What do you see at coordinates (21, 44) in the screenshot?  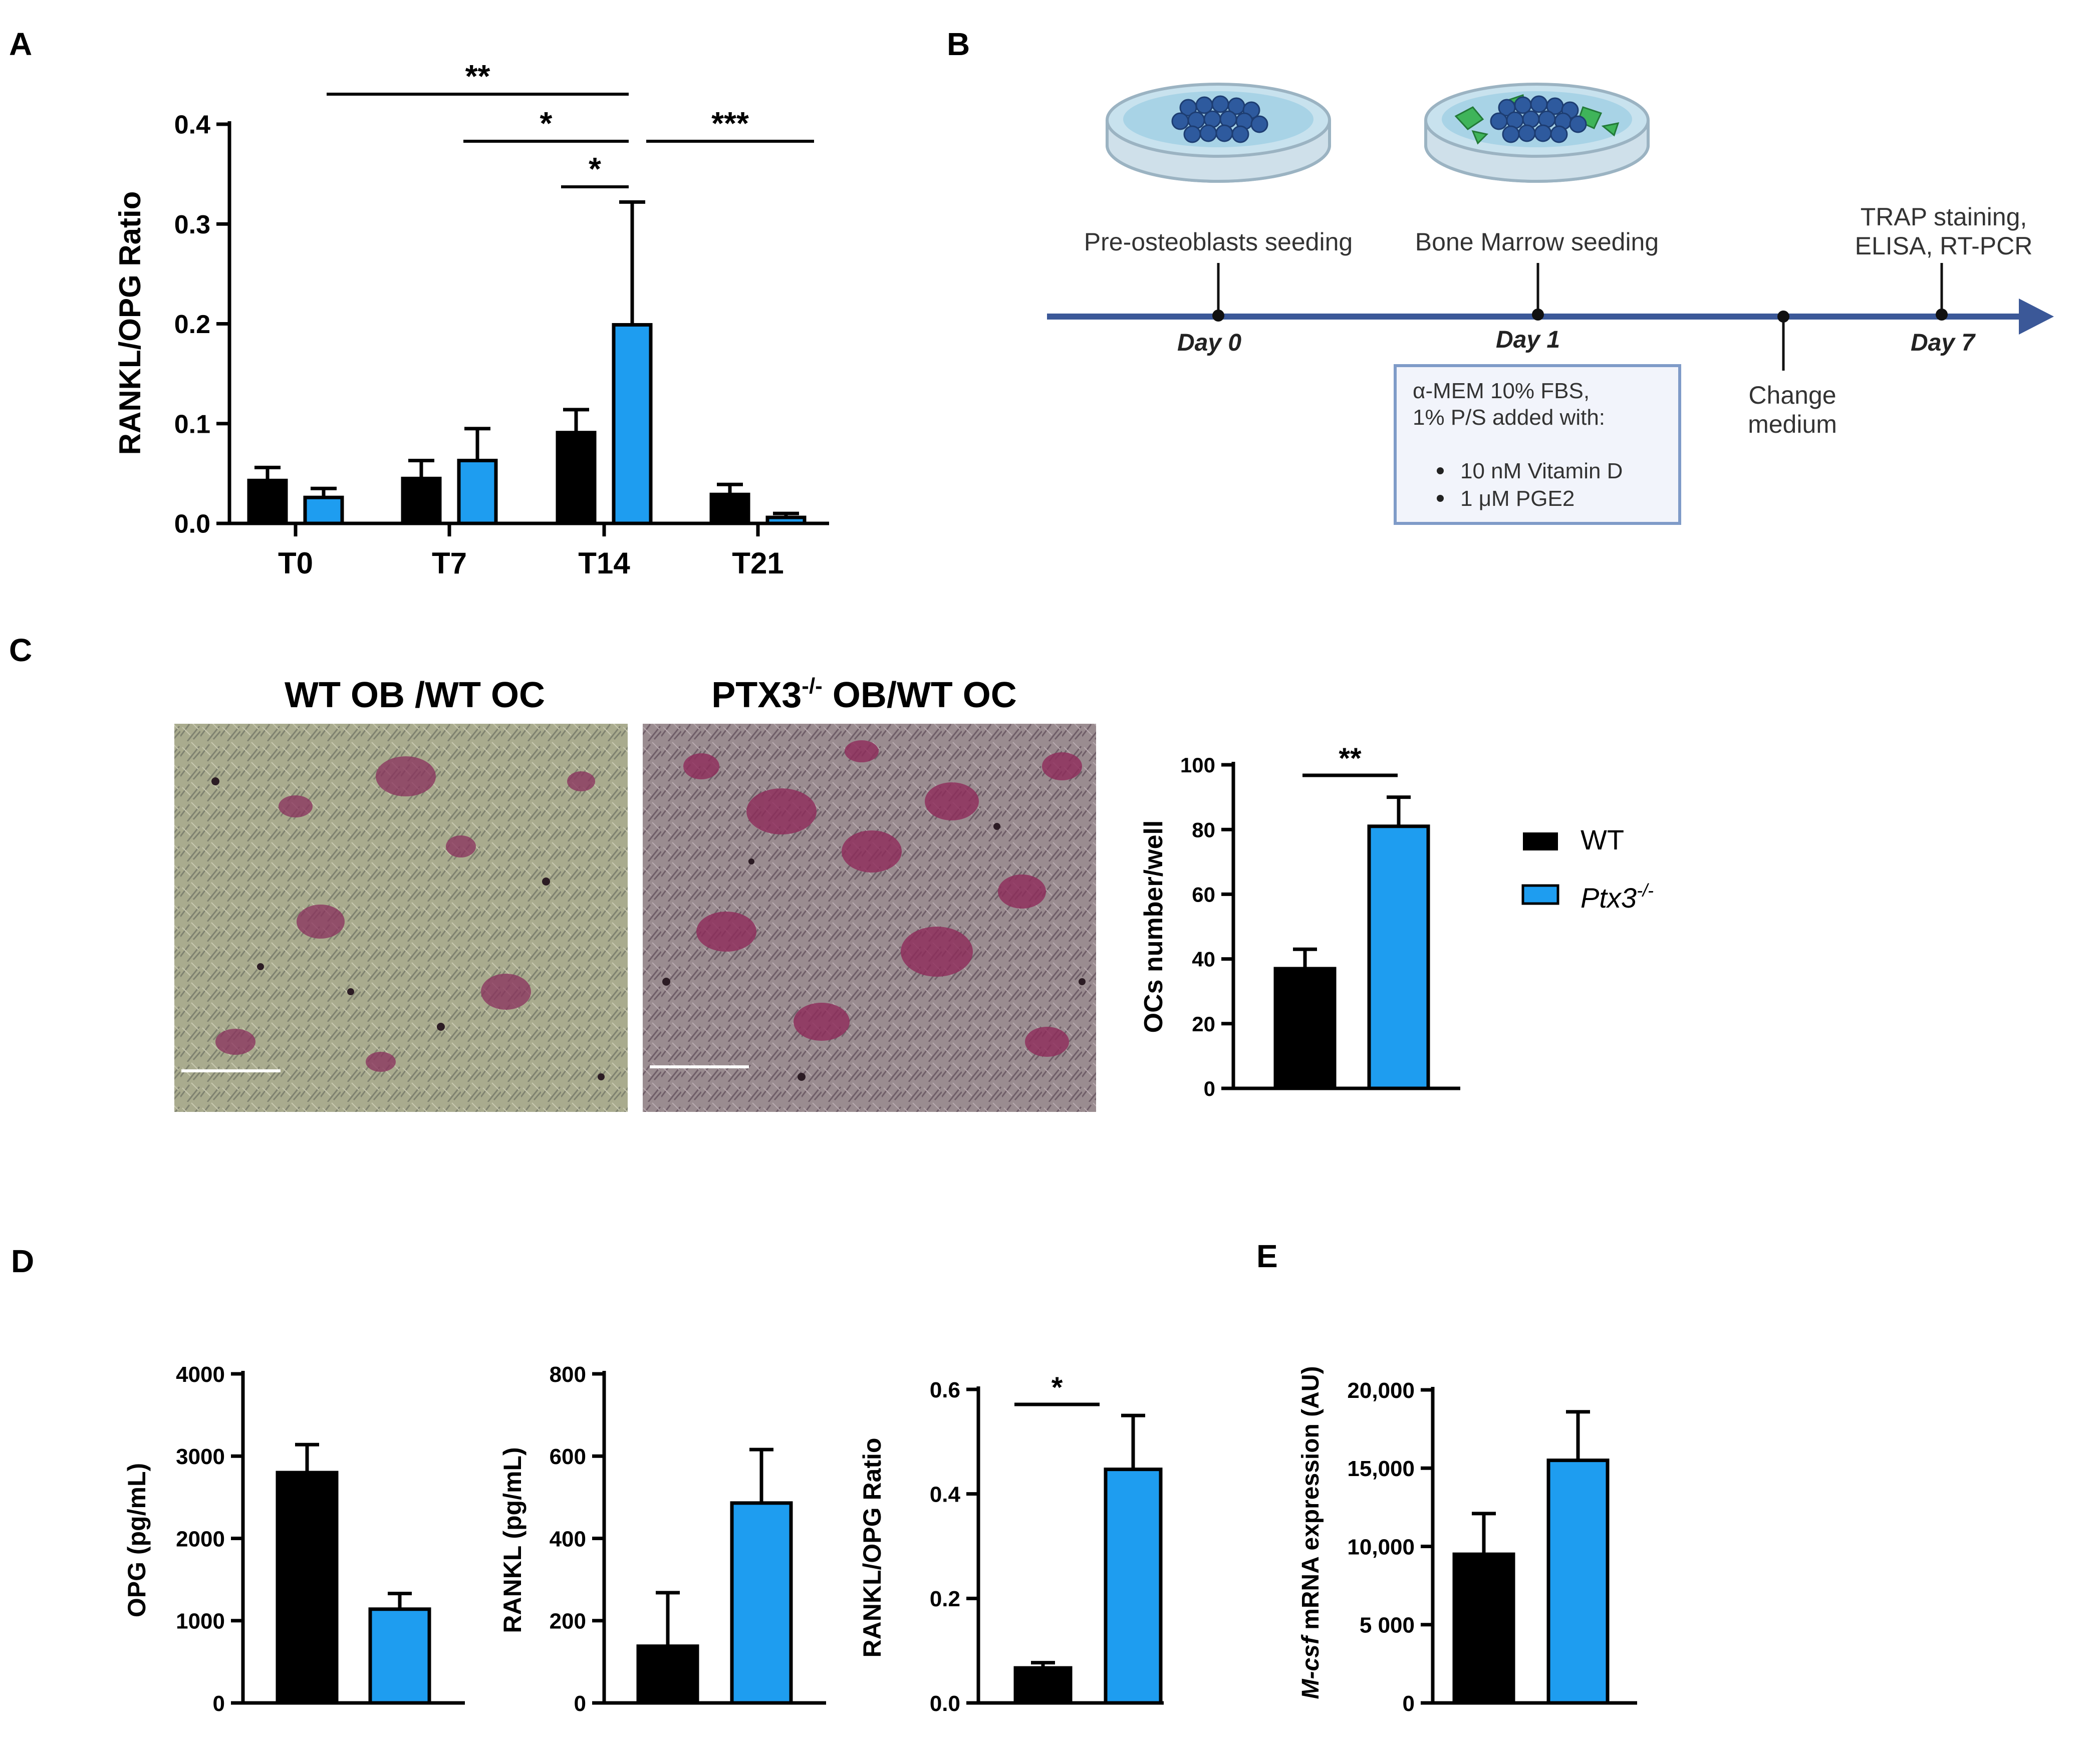 I see `panel-label-a: A` at bounding box center [21, 44].